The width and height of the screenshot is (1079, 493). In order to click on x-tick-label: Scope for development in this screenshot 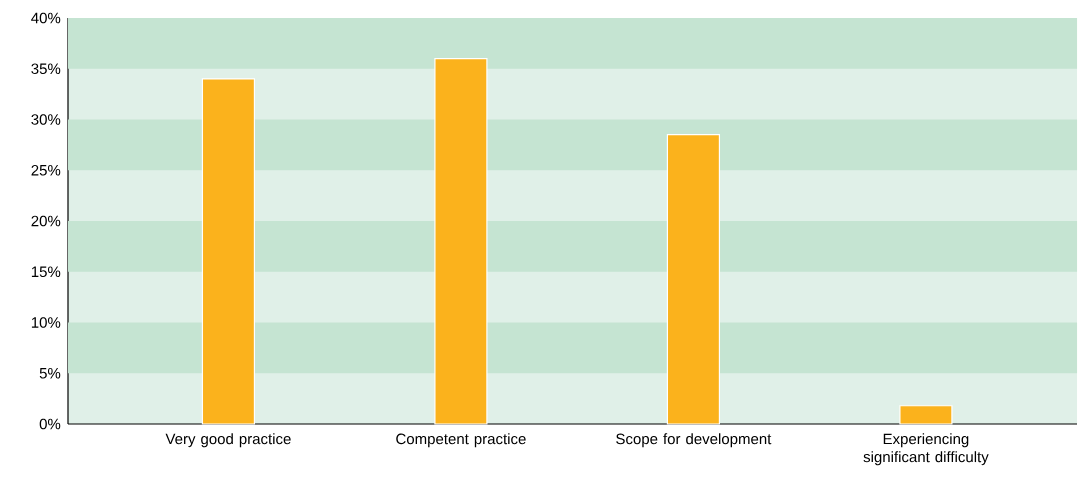, I will do `click(694, 440)`.